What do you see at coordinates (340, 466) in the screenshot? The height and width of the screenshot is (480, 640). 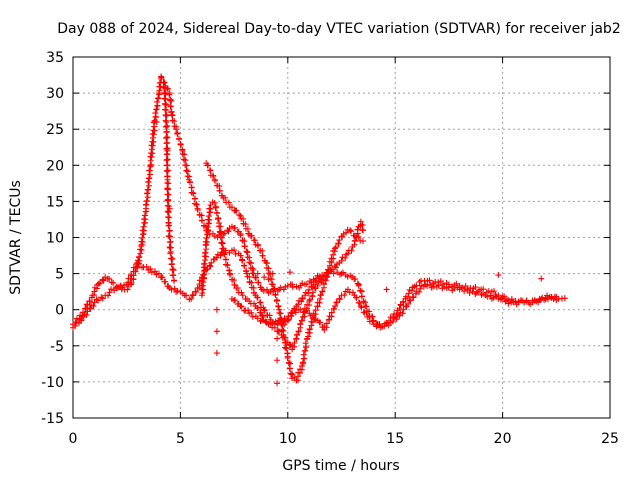 I see `x-axis-label: GPS time / hours` at bounding box center [340, 466].